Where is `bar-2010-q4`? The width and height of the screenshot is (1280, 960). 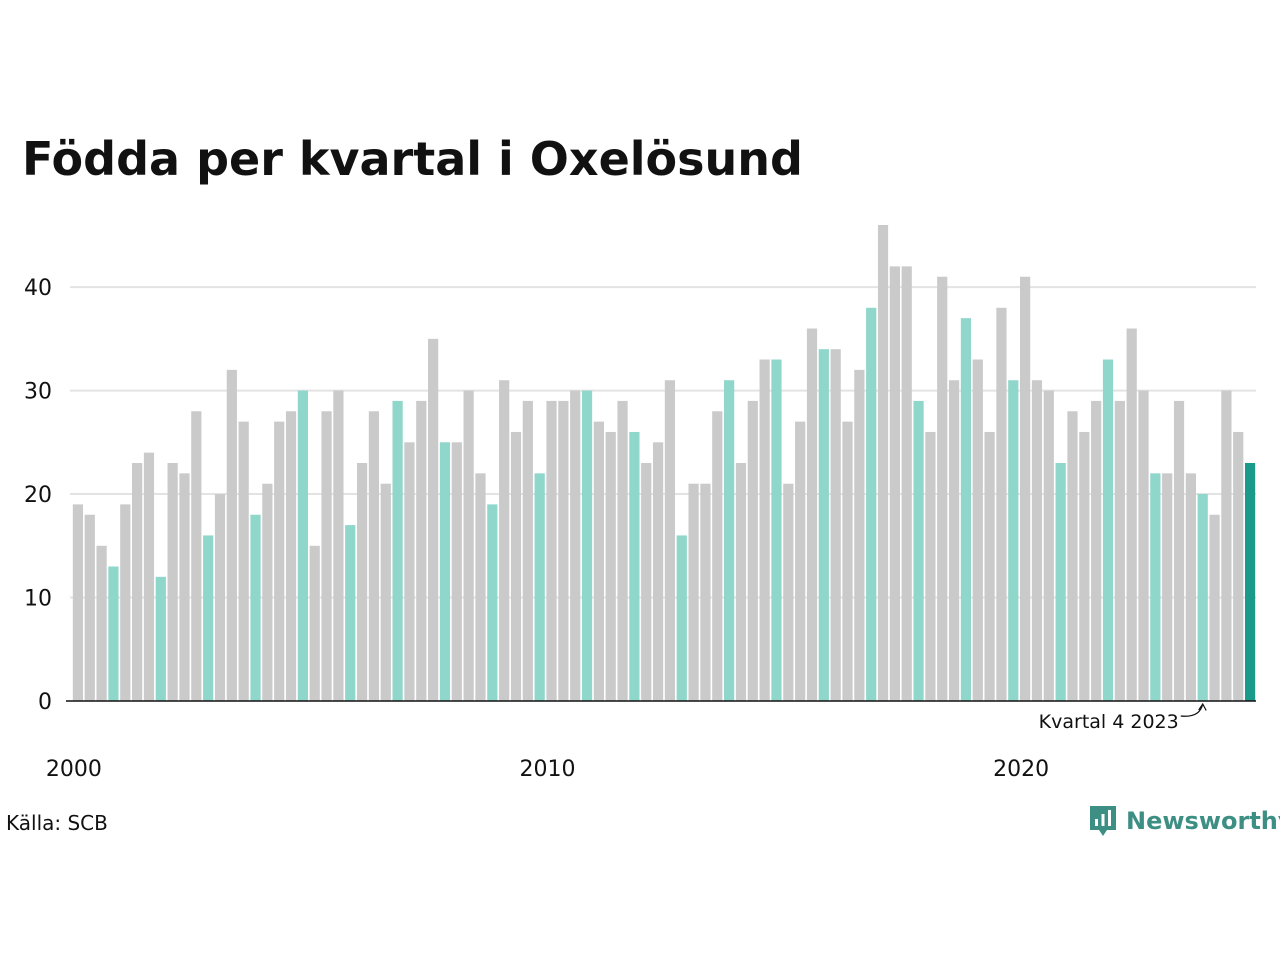 bar-2010-q4 is located at coordinates (587, 545).